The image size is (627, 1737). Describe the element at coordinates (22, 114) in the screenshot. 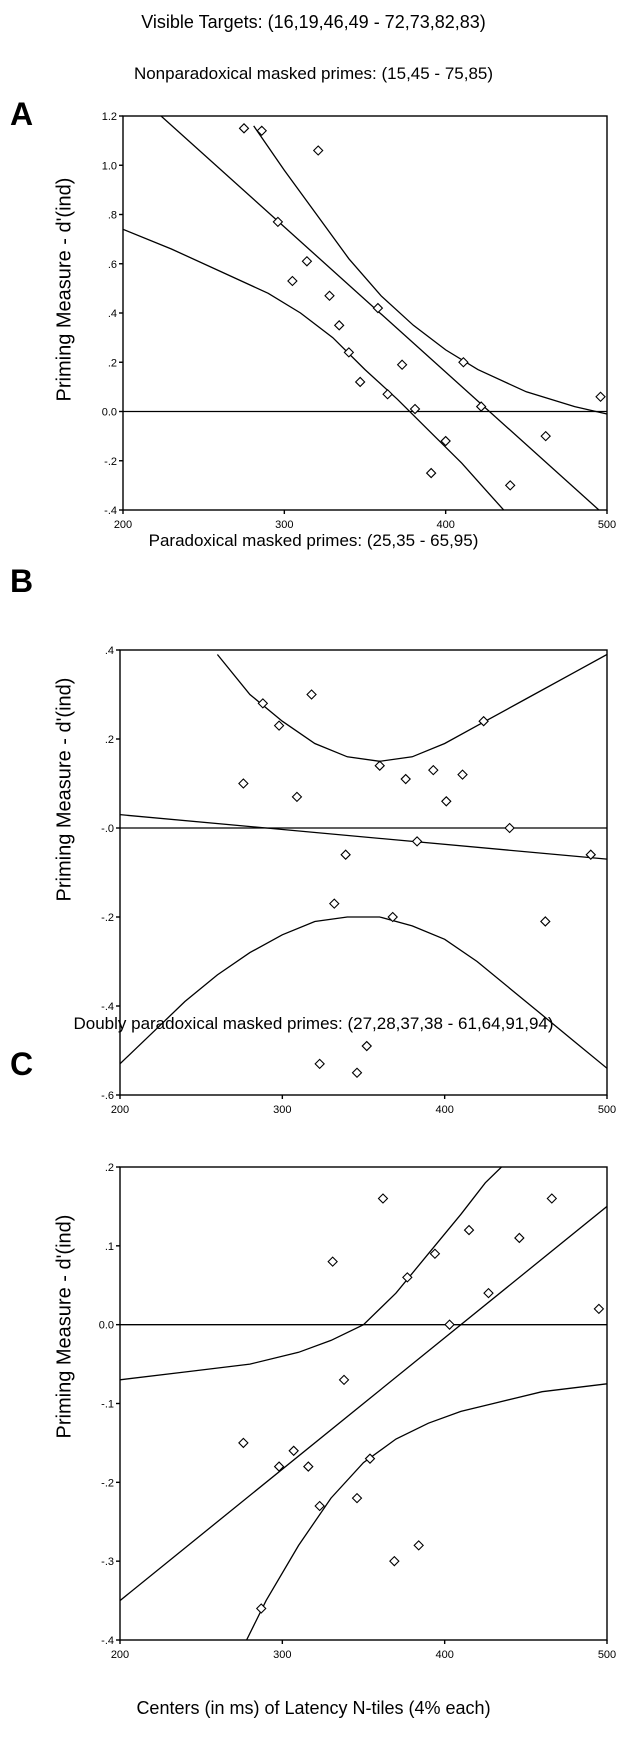

I see `panel-a-letter: A` at that location.